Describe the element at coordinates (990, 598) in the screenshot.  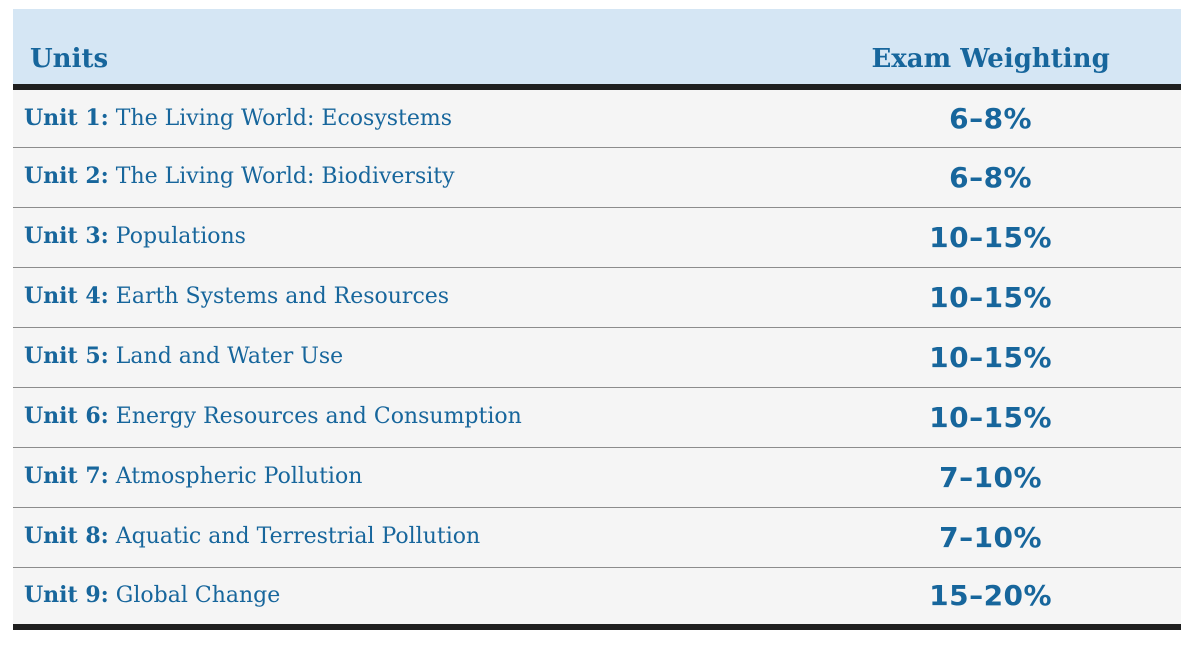
I see `exam-weighting-value: 15–20%` at that location.